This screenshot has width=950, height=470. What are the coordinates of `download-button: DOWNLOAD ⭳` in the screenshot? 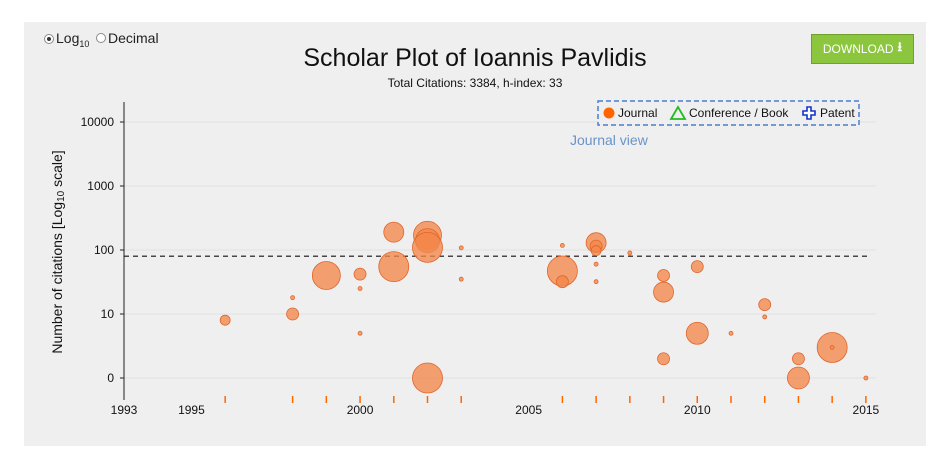 It's located at (862, 49).